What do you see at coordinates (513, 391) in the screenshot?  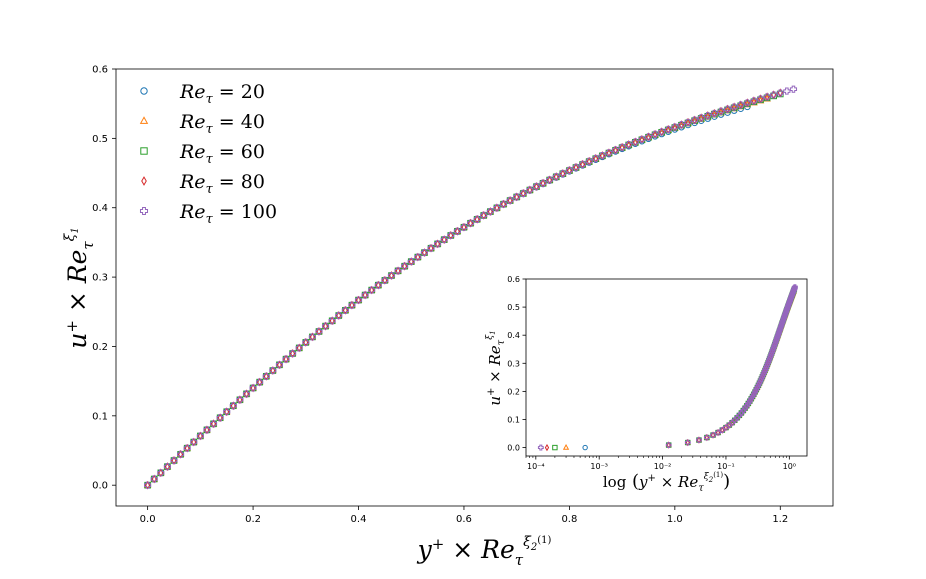 I see `inset-y-tick-label: 0.2` at bounding box center [513, 391].